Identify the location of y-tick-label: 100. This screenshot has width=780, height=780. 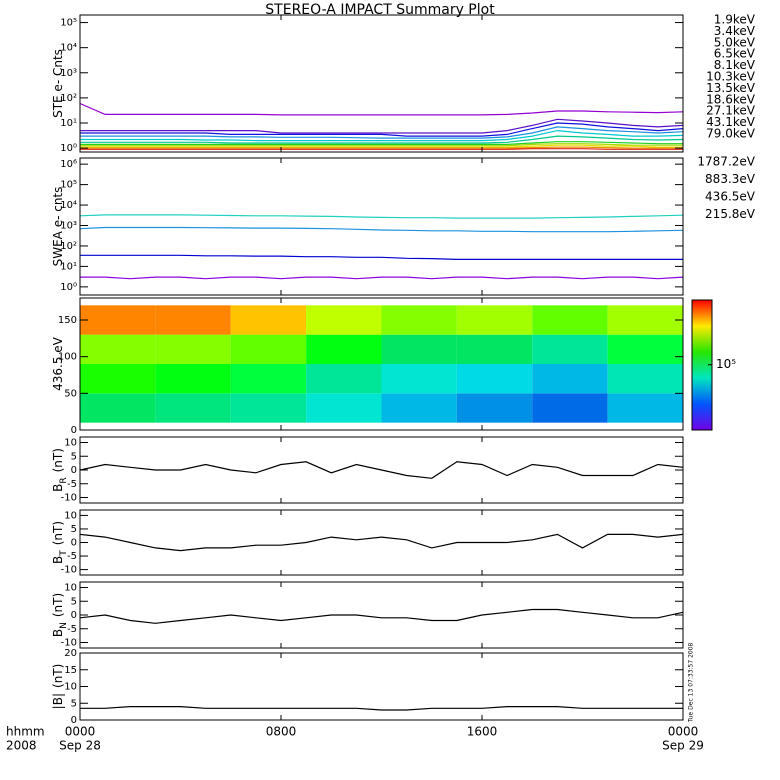
(67, 357).